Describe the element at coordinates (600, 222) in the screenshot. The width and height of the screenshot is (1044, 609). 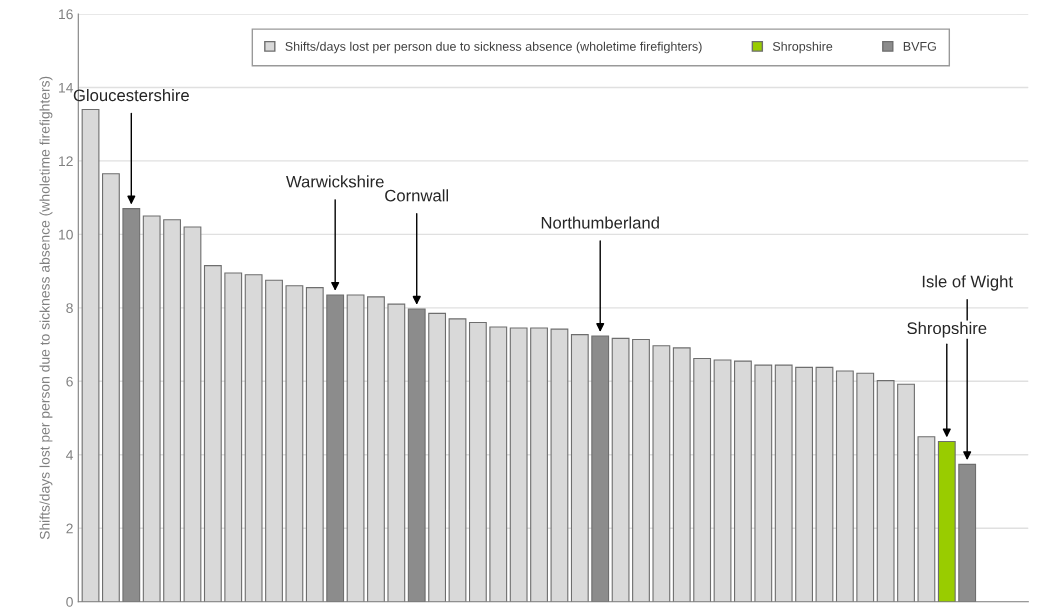
I see `annotation: Northumberland` at that location.